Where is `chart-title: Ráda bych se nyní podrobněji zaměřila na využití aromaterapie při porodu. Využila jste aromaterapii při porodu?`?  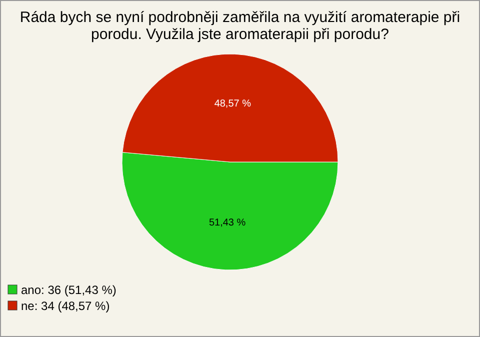
chart-title: Ráda bych se nyní podrobněji zaměřila na využití aromaterapie při porodu. Využila jste aromaterapii při porodu? is located at coordinates (240, 26).